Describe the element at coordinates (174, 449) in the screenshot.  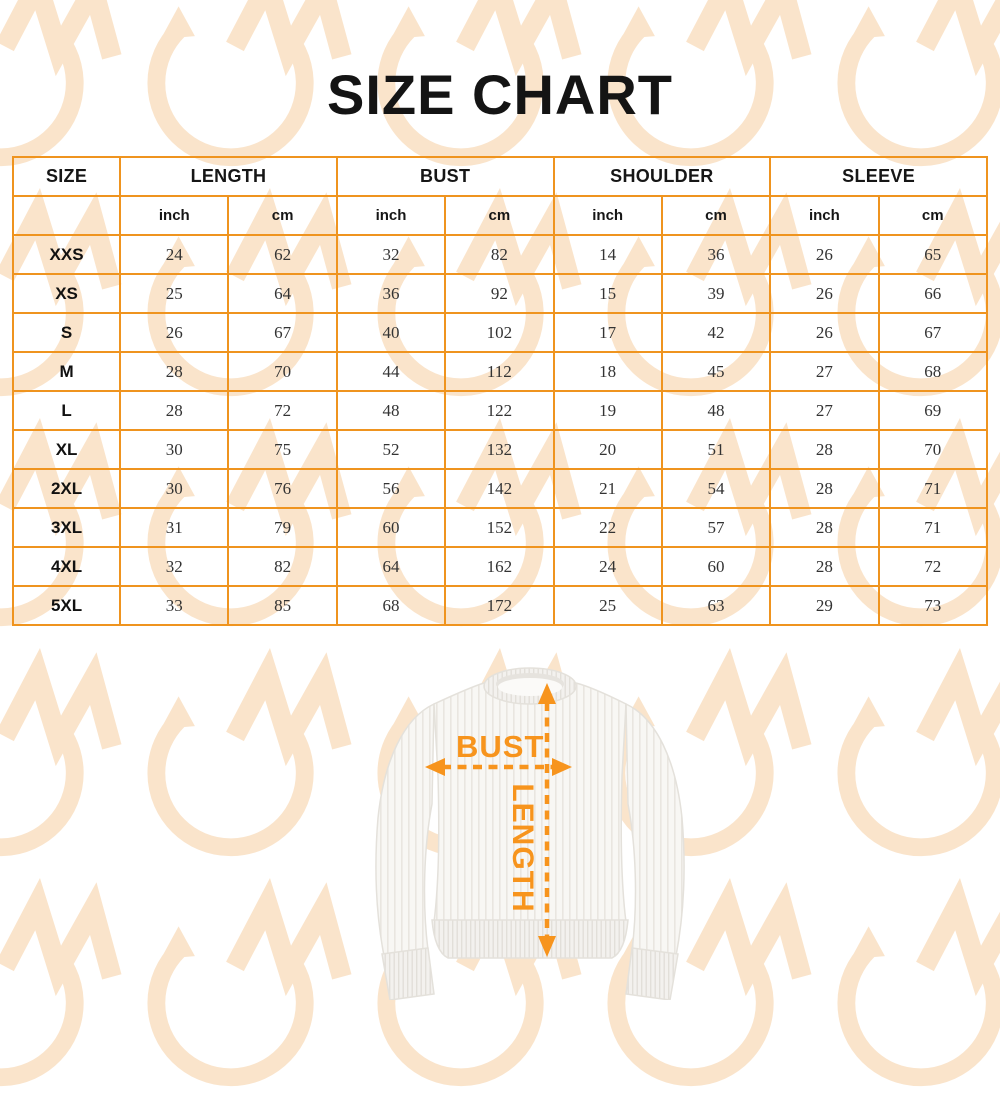
I see `measurement-cell: 30` at that location.